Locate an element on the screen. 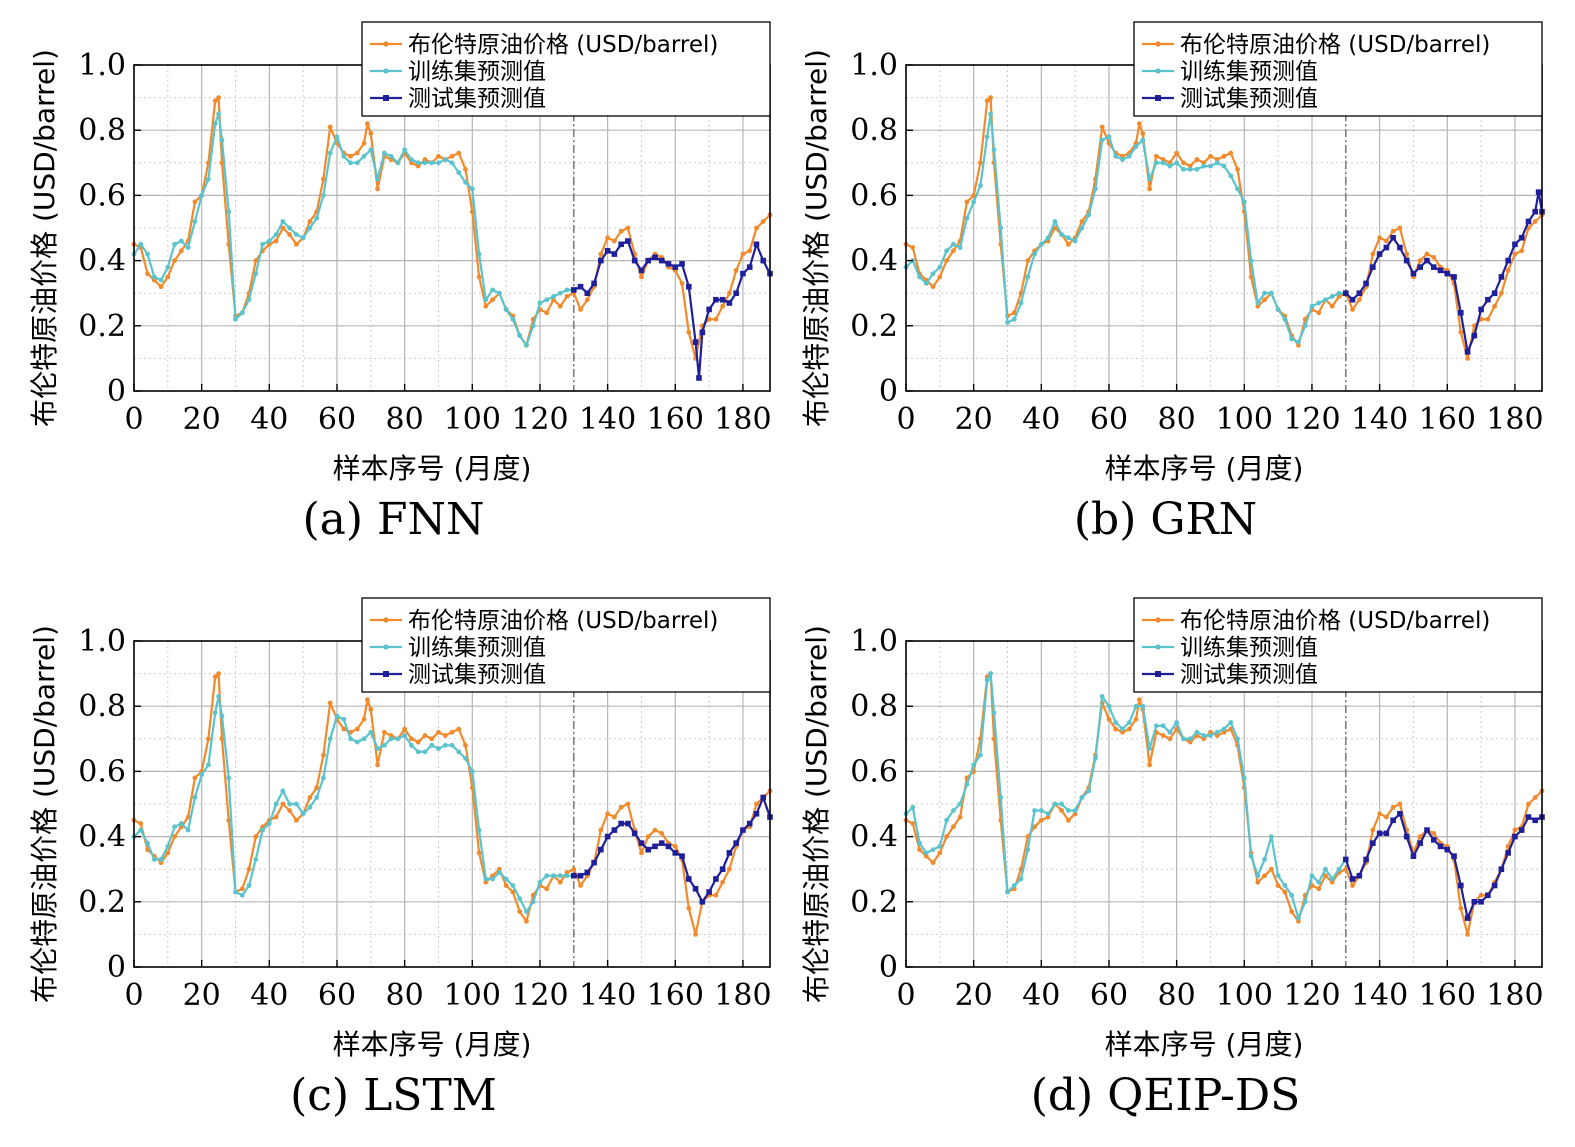 This screenshot has height=1147, width=1575. legend-actual-label: 布伦特原油价格 (USD/barrel) is located at coordinates (563, 45).